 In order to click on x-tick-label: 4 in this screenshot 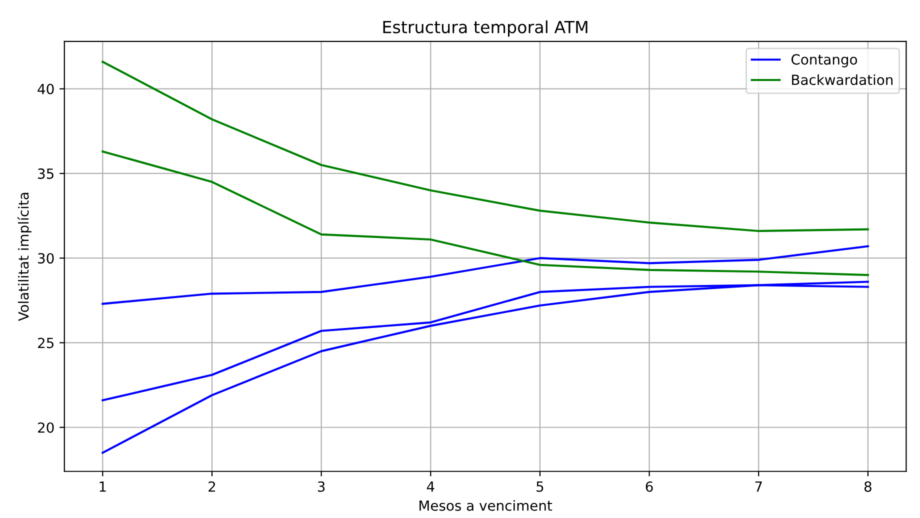, I will do `click(430, 487)`.